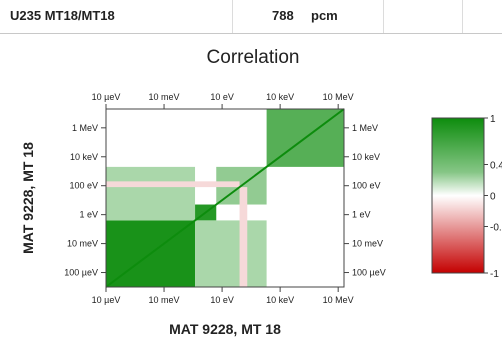 This screenshot has height=346, width=502. Describe the element at coordinates (369, 273) in the screenshot. I see `y-tick-label-right: 100 µeV` at that location.